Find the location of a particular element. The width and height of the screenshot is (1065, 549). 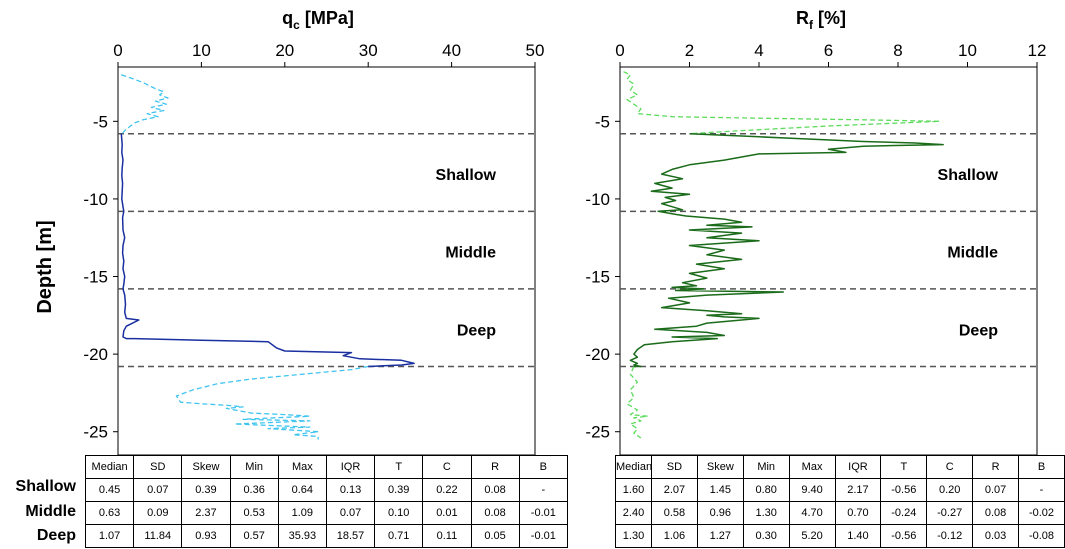

table-cell: 0.36 is located at coordinates (254, 490).